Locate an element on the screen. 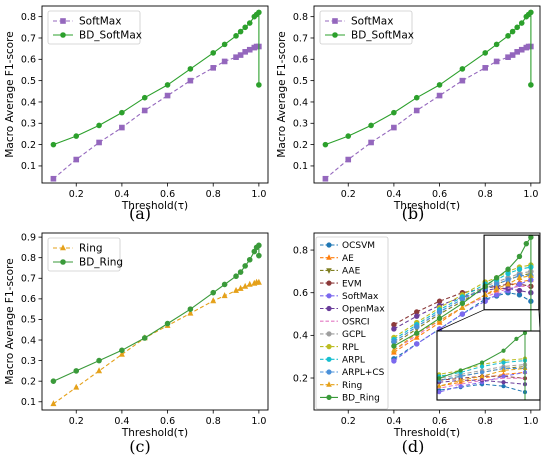 This screenshot has width=550, height=465. y-tick-label: 0.1 is located at coordinates (28, 402).